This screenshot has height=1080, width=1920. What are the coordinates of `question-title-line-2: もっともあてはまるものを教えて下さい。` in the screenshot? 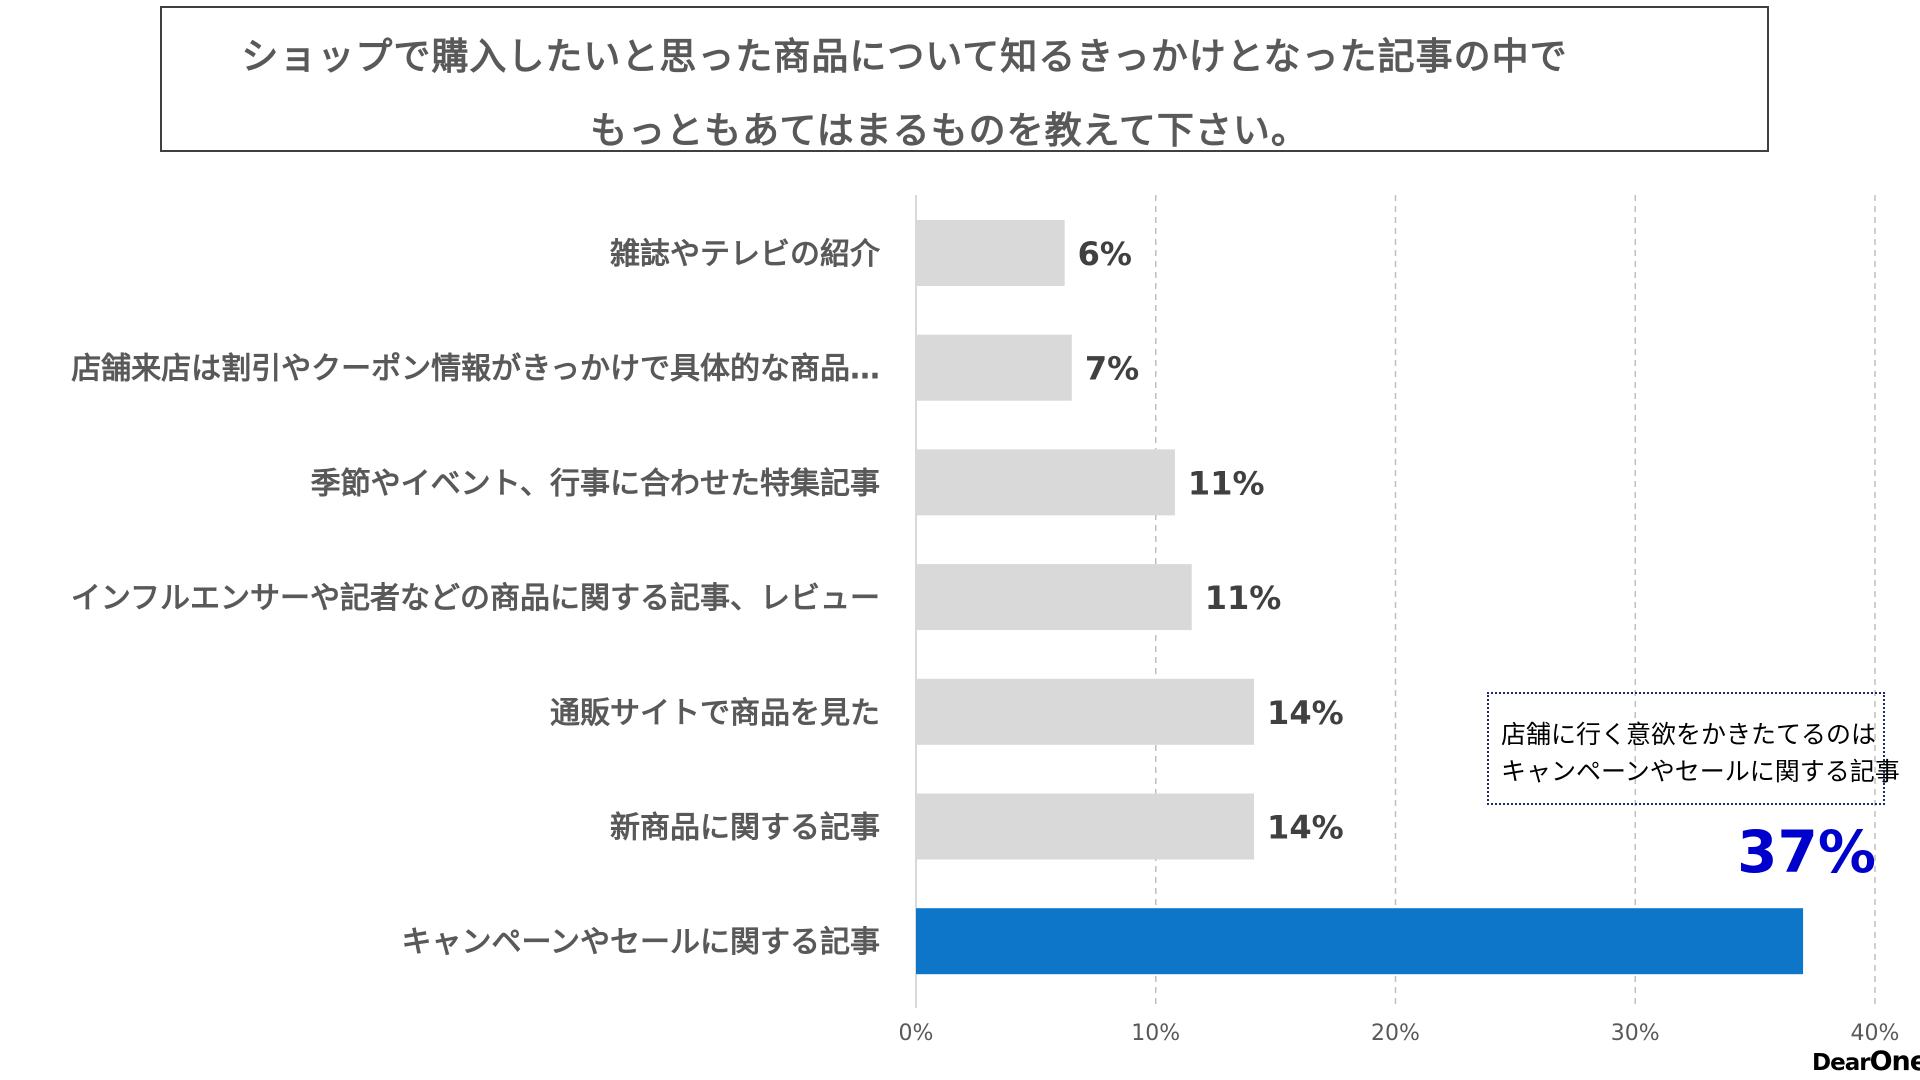 It's located at (949, 130).